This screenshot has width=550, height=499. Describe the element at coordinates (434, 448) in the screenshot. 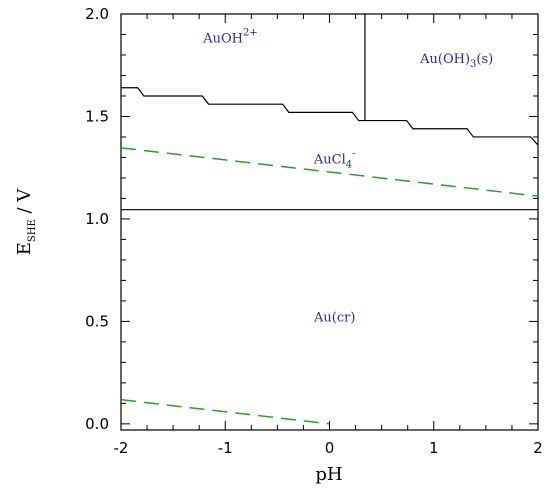

I see `x-tick-label: 1` at that location.